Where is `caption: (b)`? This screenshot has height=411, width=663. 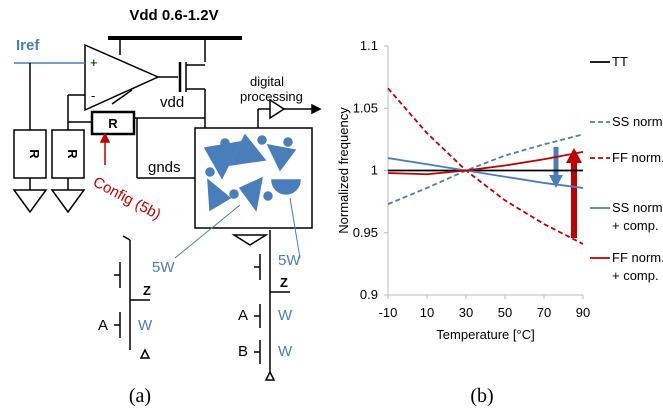
caption: (b) is located at coordinates (481, 396).